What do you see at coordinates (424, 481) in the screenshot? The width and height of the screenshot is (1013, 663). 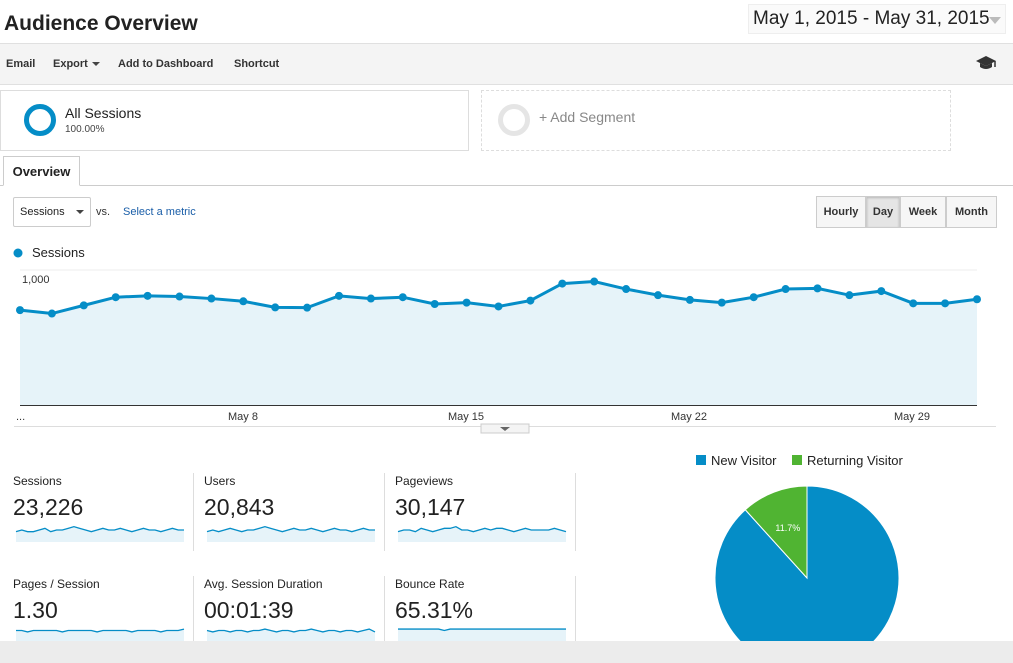 I see `kpi-label: Pageviews` at bounding box center [424, 481].